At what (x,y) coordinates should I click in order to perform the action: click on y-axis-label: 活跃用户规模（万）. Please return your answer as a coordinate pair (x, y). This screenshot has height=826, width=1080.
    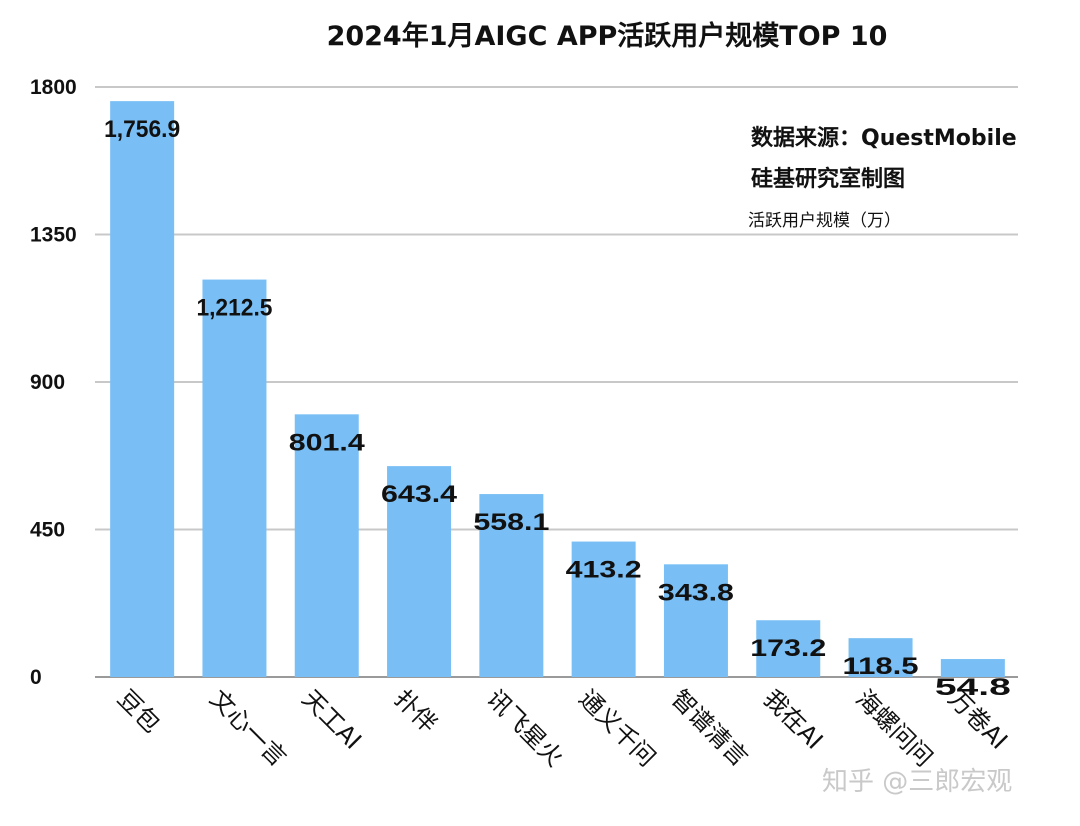
    Looking at the image, I should click on (824, 221).